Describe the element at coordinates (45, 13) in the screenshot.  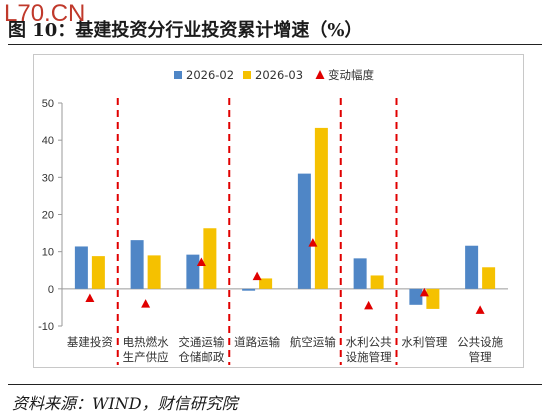
I see `watermark: L70.CN` at that location.